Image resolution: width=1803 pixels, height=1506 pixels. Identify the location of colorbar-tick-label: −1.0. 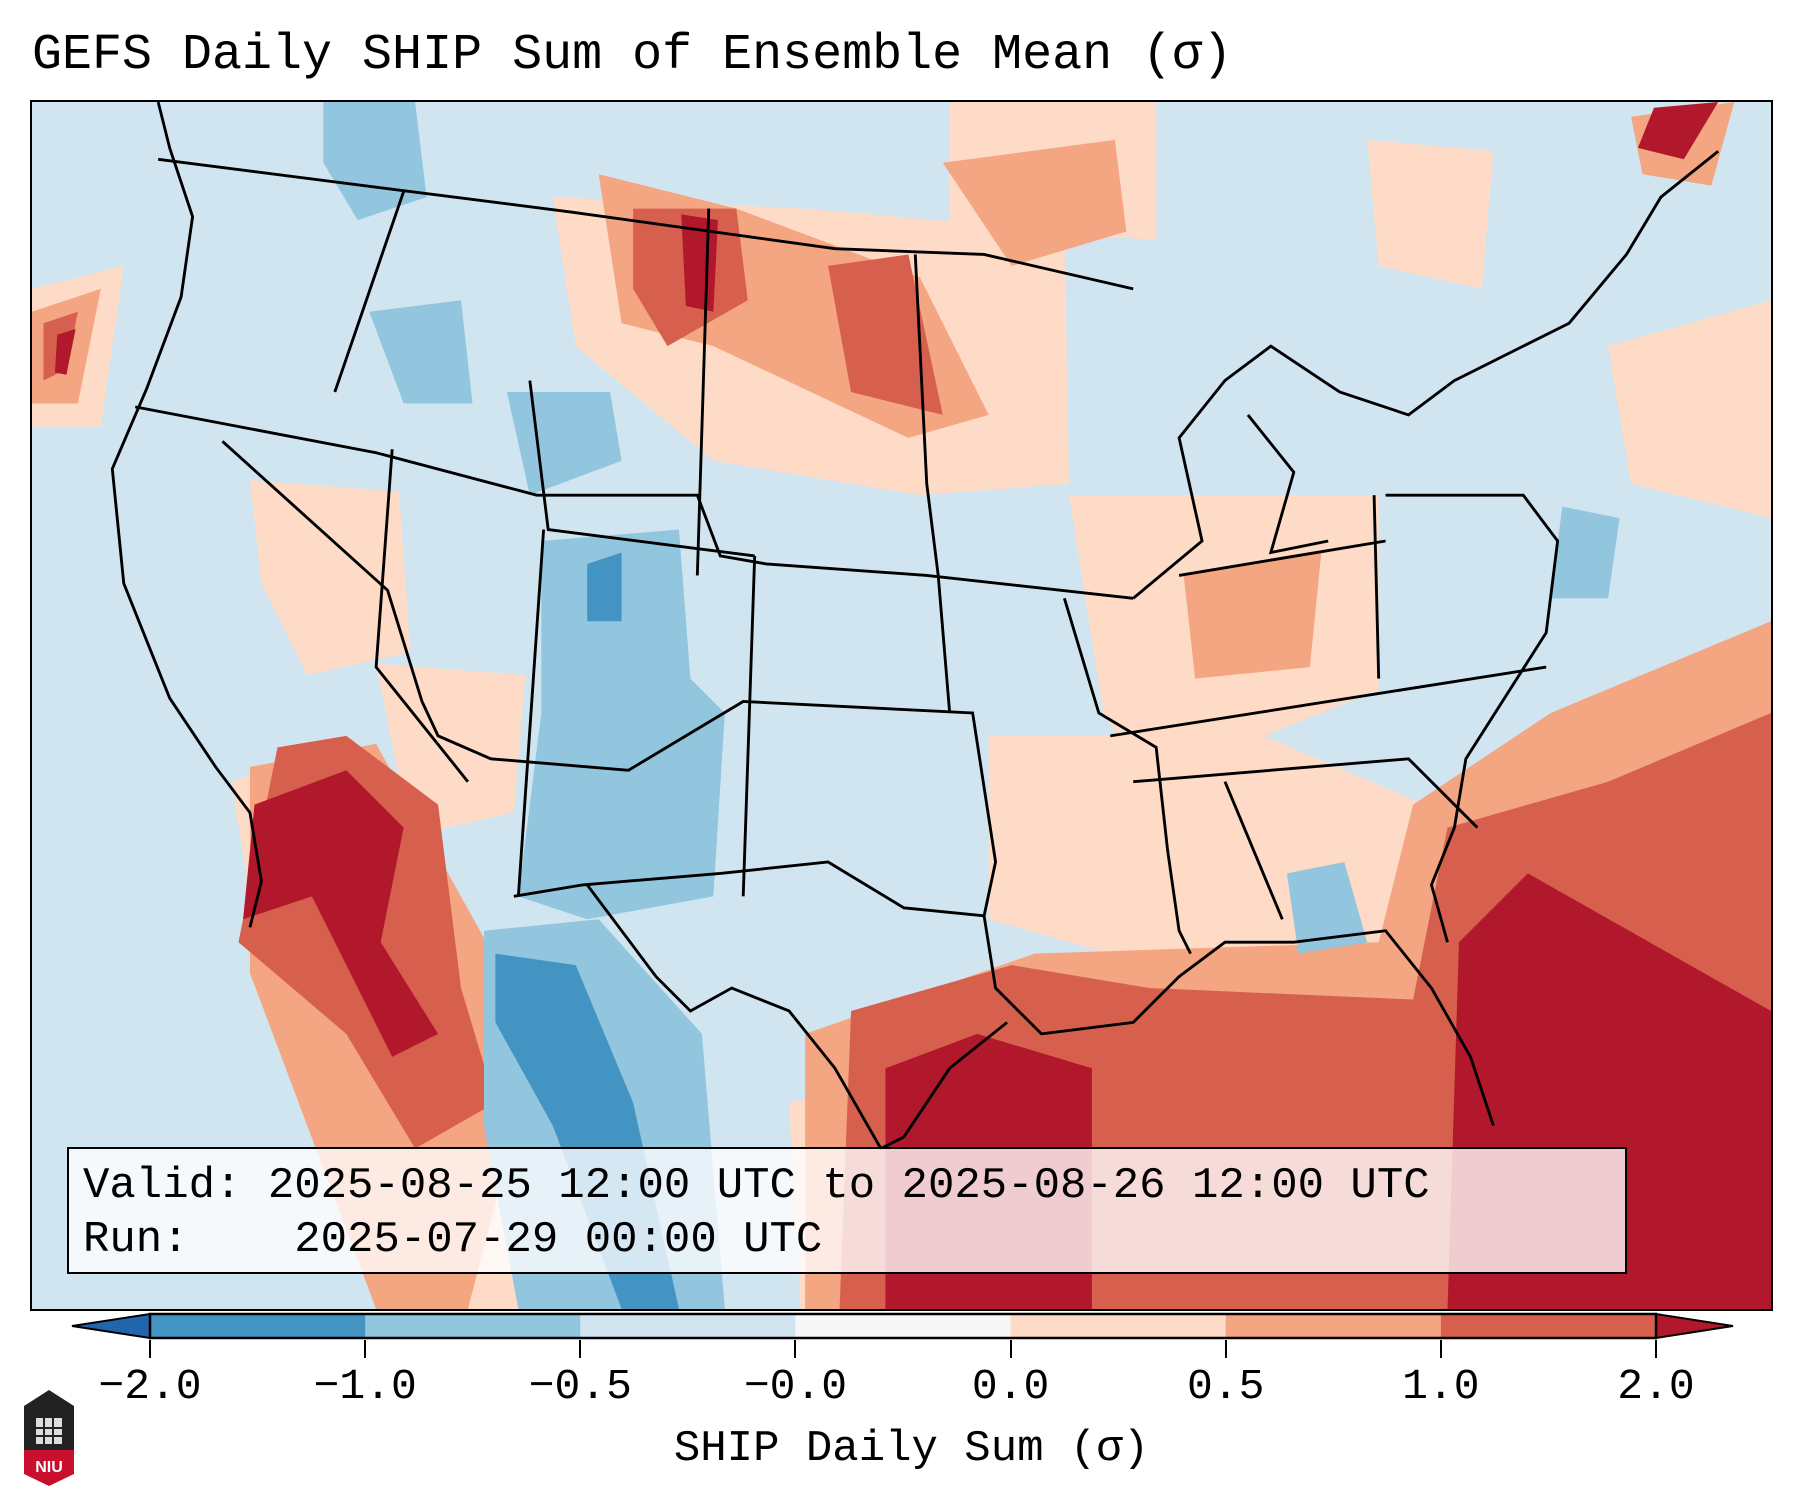
(365, 1386).